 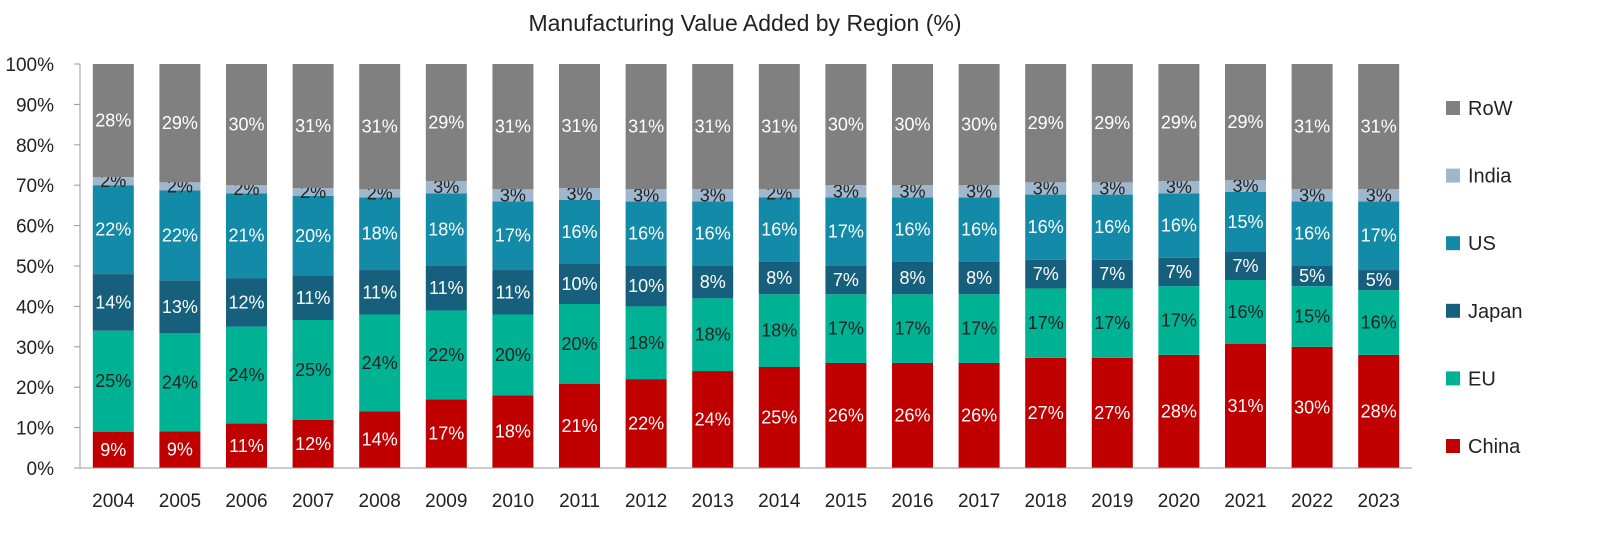 I want to click on bar-stack-2018: 27% 17% 7% 16% 3% 29%, so click(x=1046, y=266).